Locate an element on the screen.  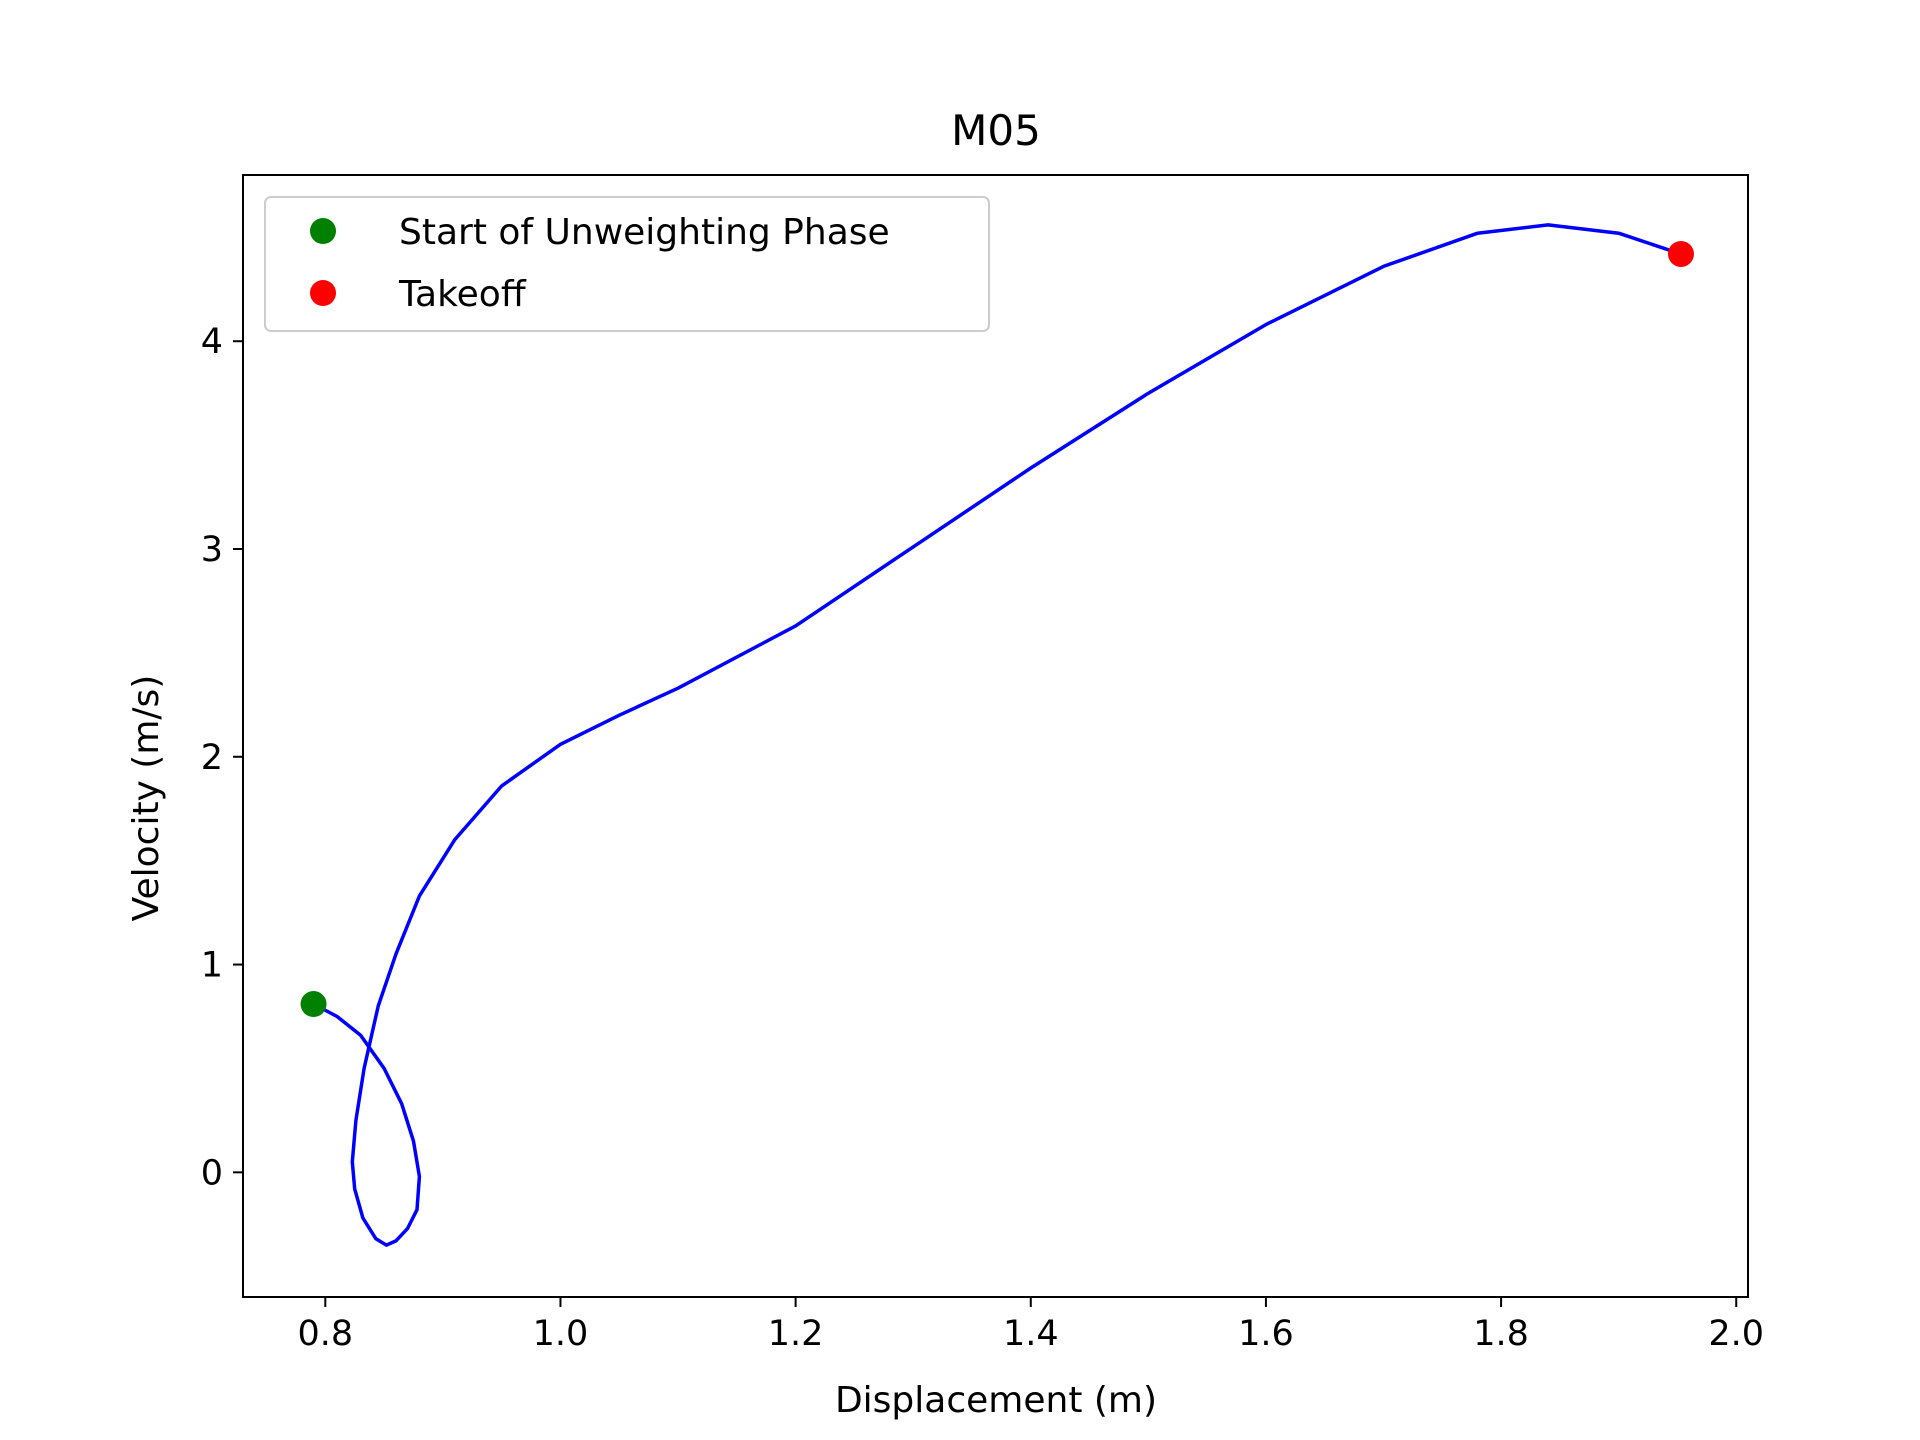
x-tick-label: 1.0 is located at coordinates (561, 1334).